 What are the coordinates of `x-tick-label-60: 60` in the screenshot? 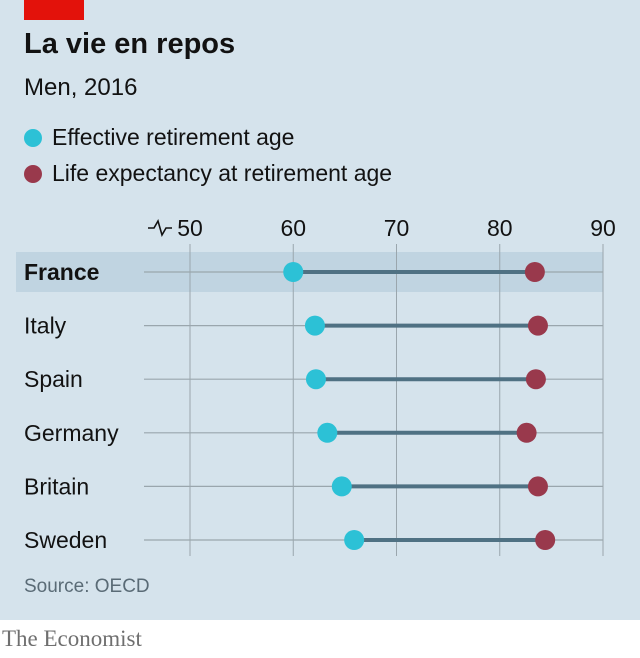 It's located at (293, 228).